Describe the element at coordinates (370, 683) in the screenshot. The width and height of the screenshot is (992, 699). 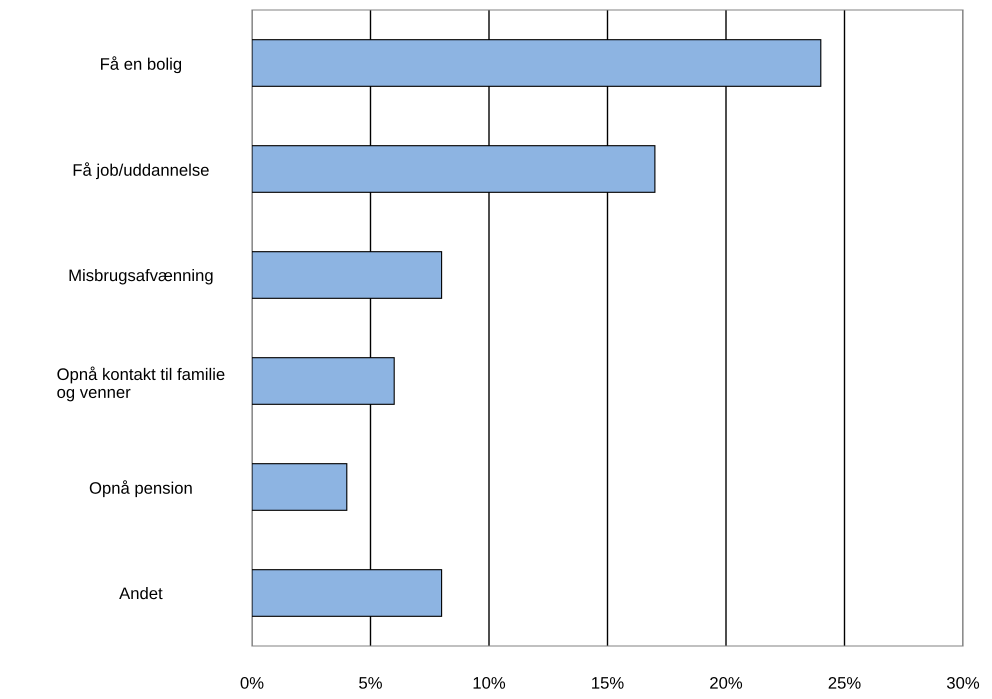
I see `x-tick-label: 5%` at that location.